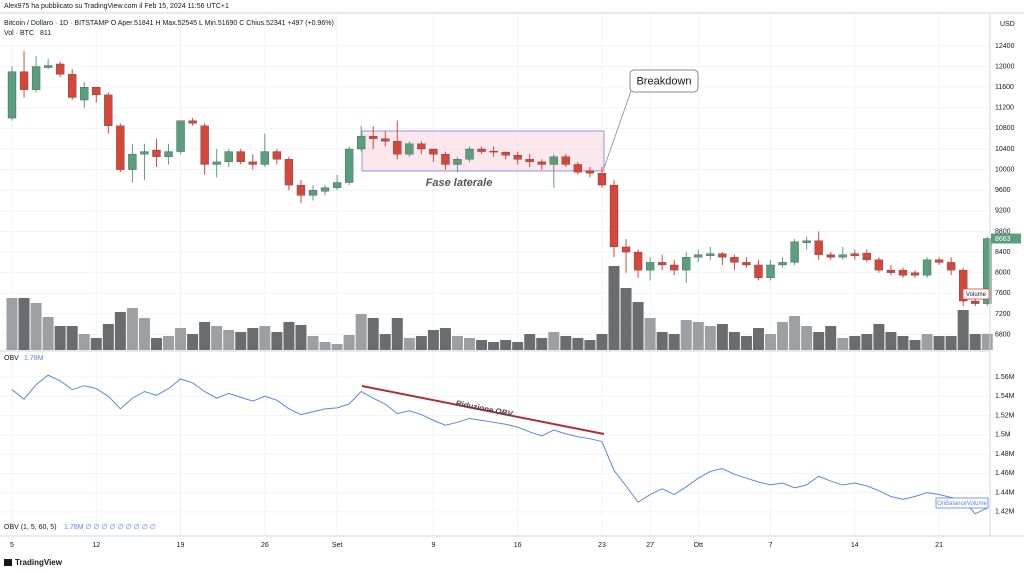  Describe the element at coordinates (1005, 415) in the screenshot. I see `obv-tick-label: 1.52M` at that location.